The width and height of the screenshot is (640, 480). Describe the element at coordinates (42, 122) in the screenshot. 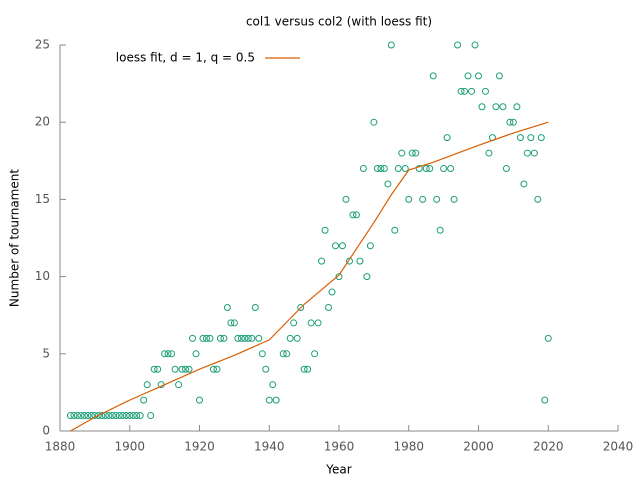

I see `y-tick-label: 20` at that location.